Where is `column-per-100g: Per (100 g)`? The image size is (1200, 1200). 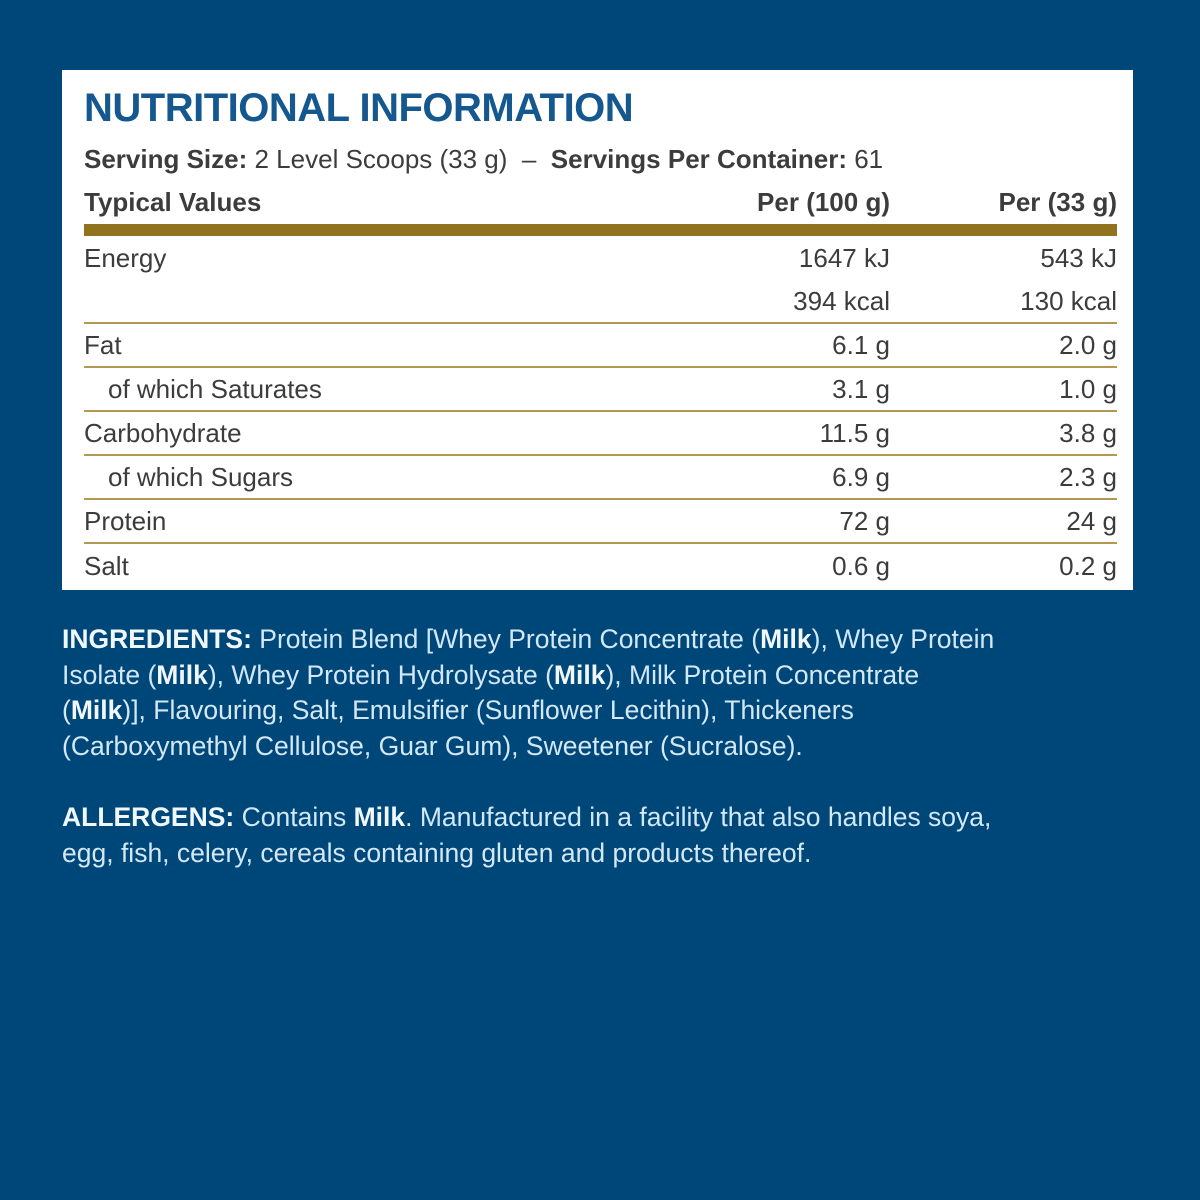 column-per-100g: Per (100 g) is located at coordinates (823, 202).